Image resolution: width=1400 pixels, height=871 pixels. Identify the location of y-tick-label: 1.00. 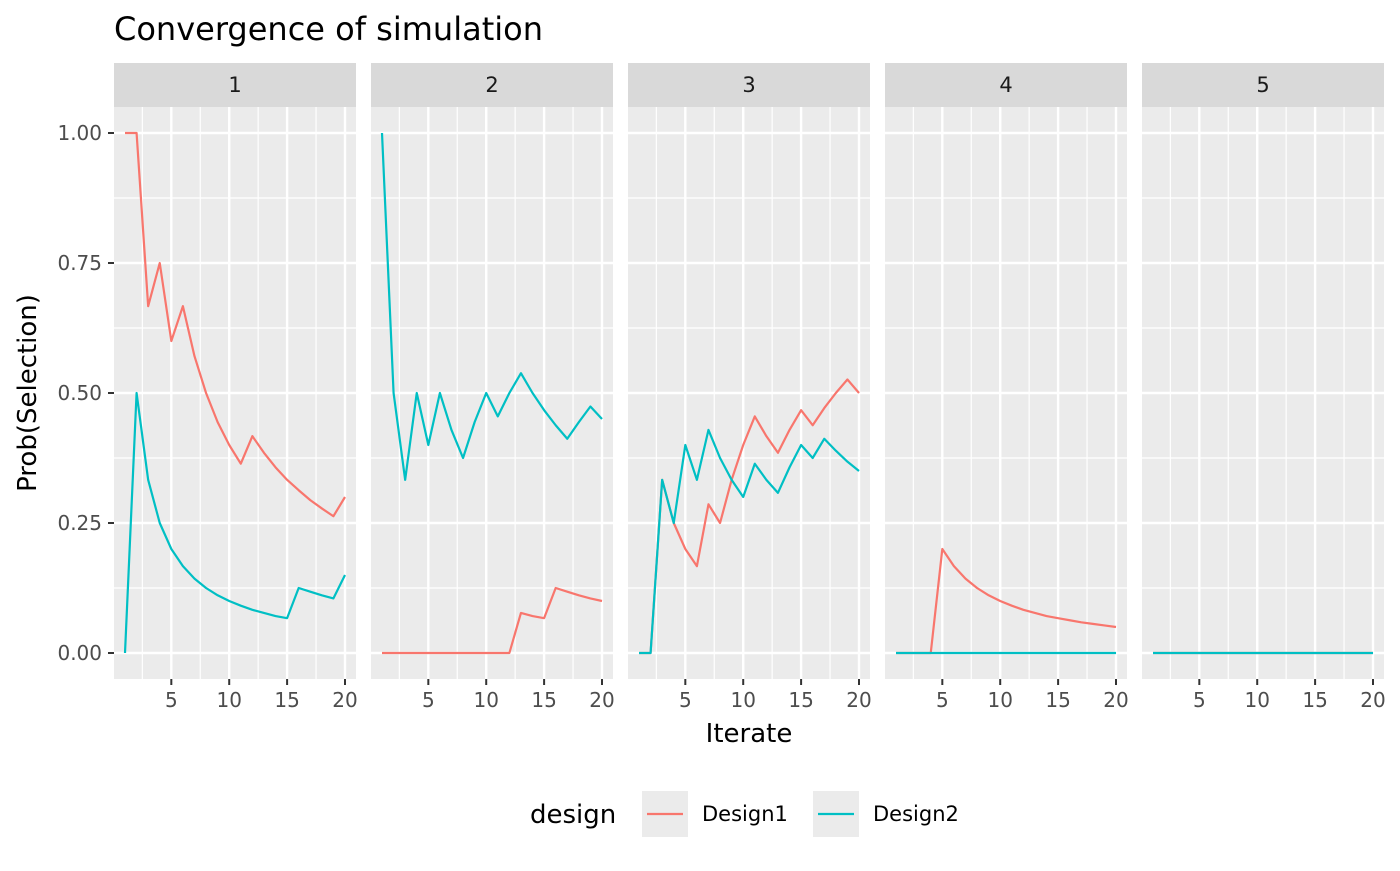
(79, 133).